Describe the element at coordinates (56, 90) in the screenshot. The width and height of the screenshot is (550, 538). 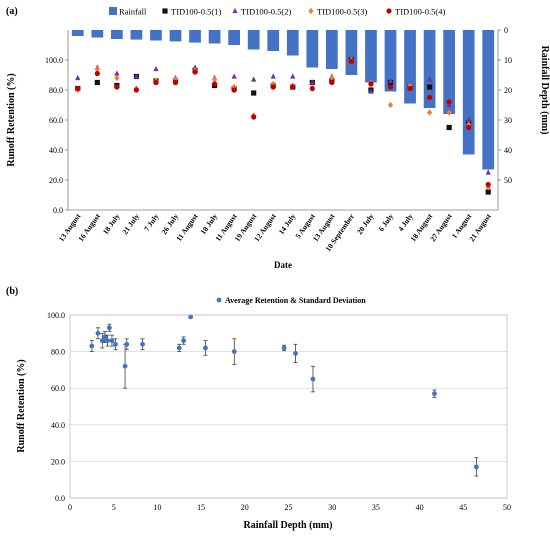
I see `y-tick-label-a: 80.0` at that location.